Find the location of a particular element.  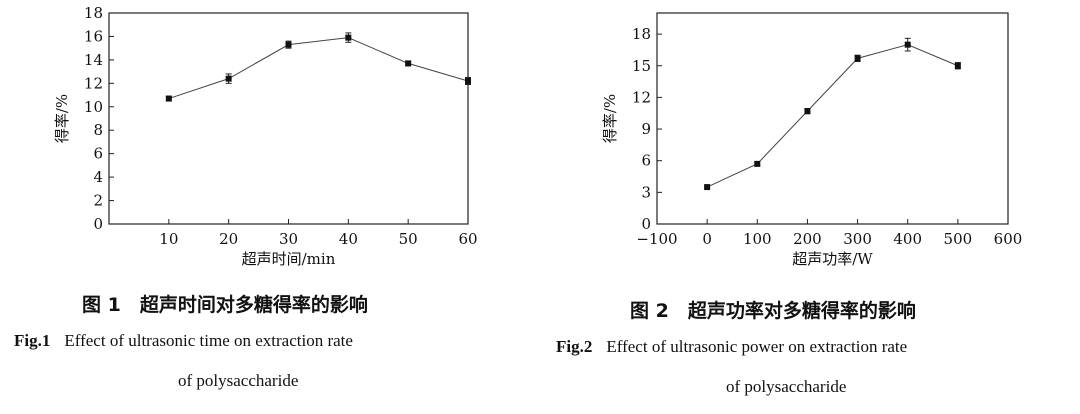

figure-1-caption-en-line2: of polysaccharide is located at coordinates (238, 380).